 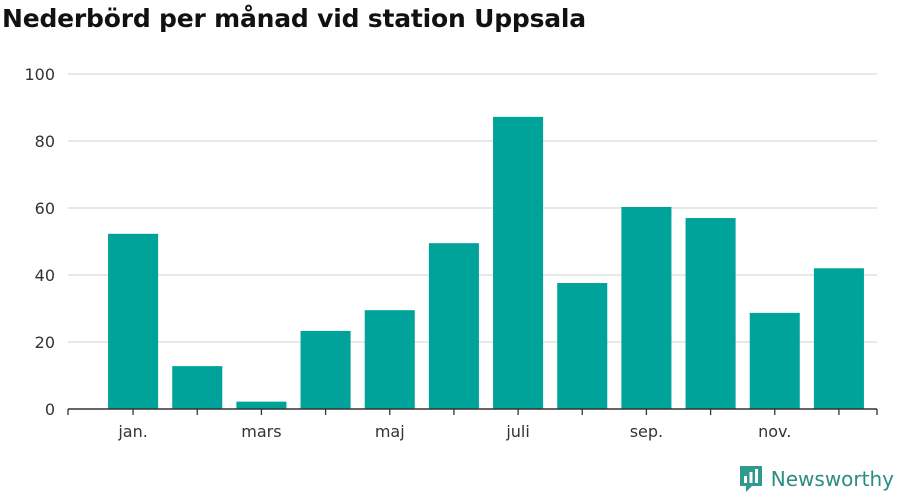 I want to click on newsworthy-logo-icon, so click(x=750, y=479).